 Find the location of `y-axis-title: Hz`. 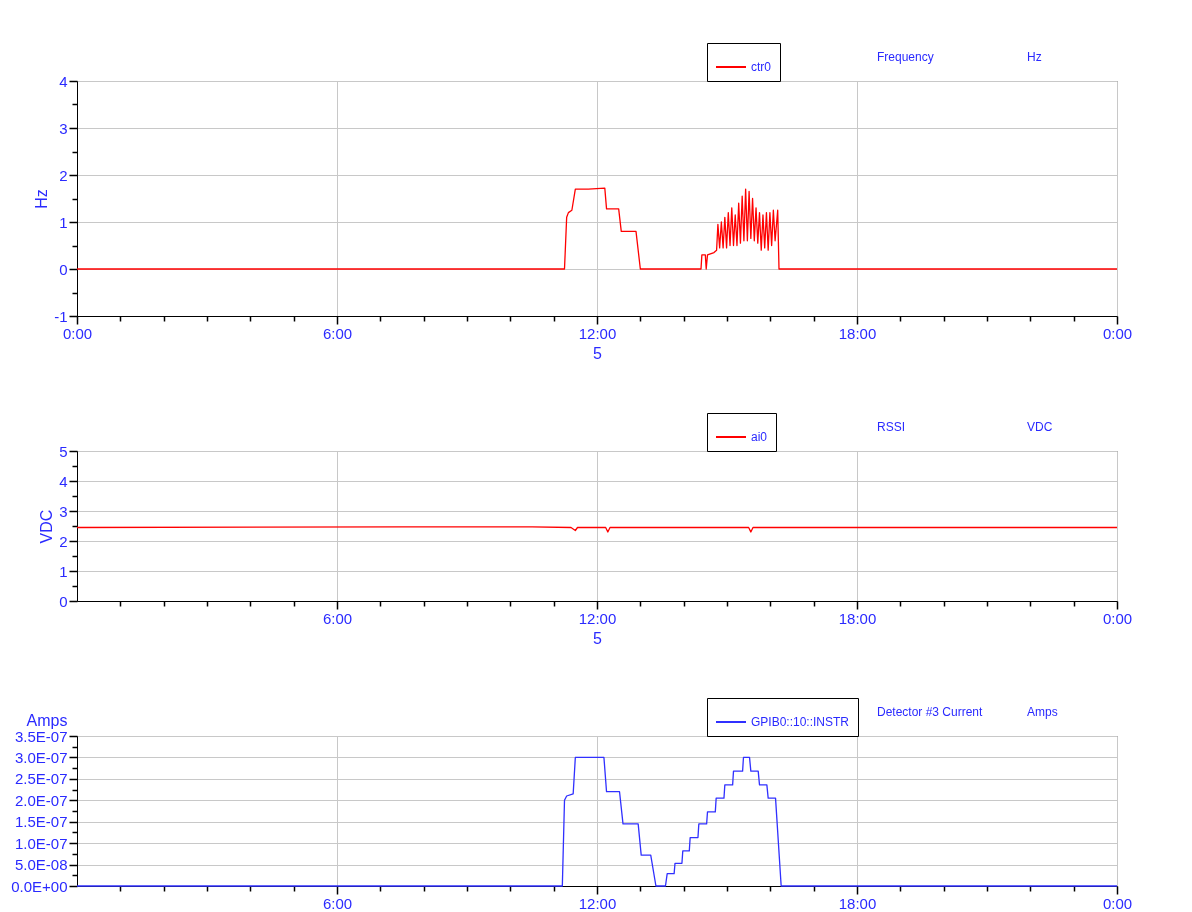

y-axis-title: Hz is located at coordinates (42, 199).